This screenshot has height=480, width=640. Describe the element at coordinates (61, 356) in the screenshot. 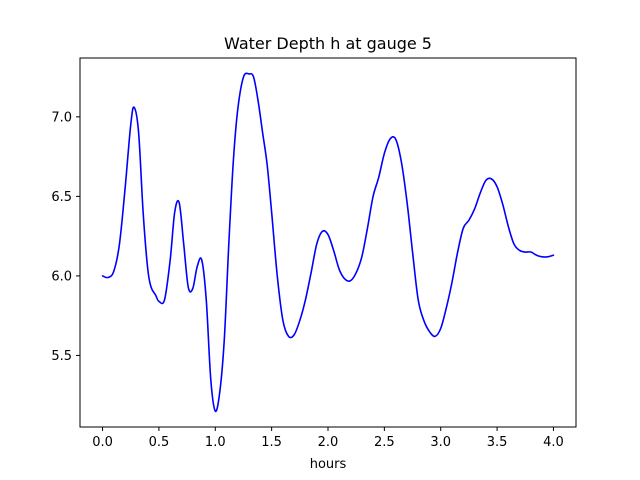

I see `y-tick-label: 5.5` at that location.